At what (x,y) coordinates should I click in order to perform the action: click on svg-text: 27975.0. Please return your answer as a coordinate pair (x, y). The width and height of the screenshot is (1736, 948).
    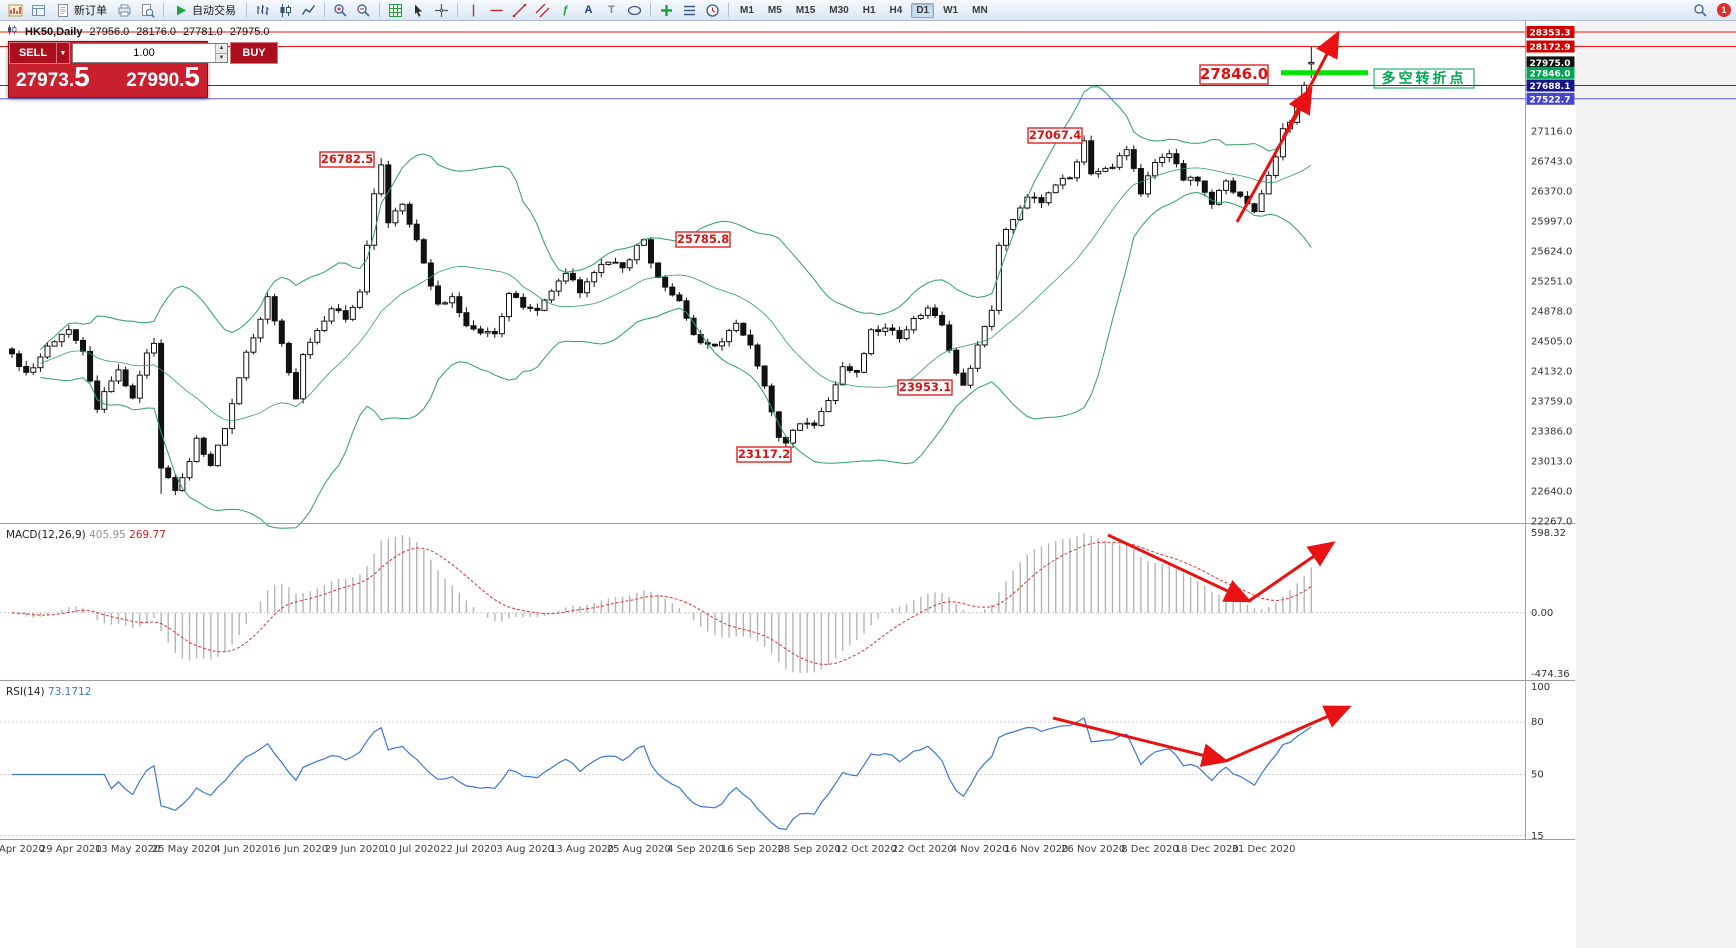
    Looking at the image, I should click on (1550, 64).